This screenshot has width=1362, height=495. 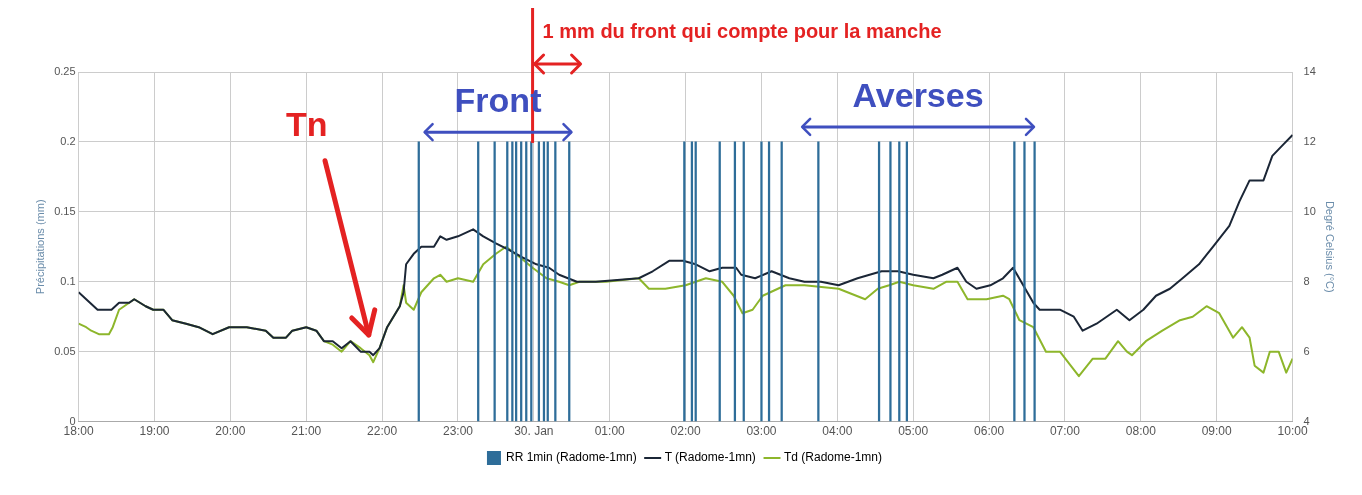 I want to click on x-tick-label: 23:00, so click(x=458, y=431).